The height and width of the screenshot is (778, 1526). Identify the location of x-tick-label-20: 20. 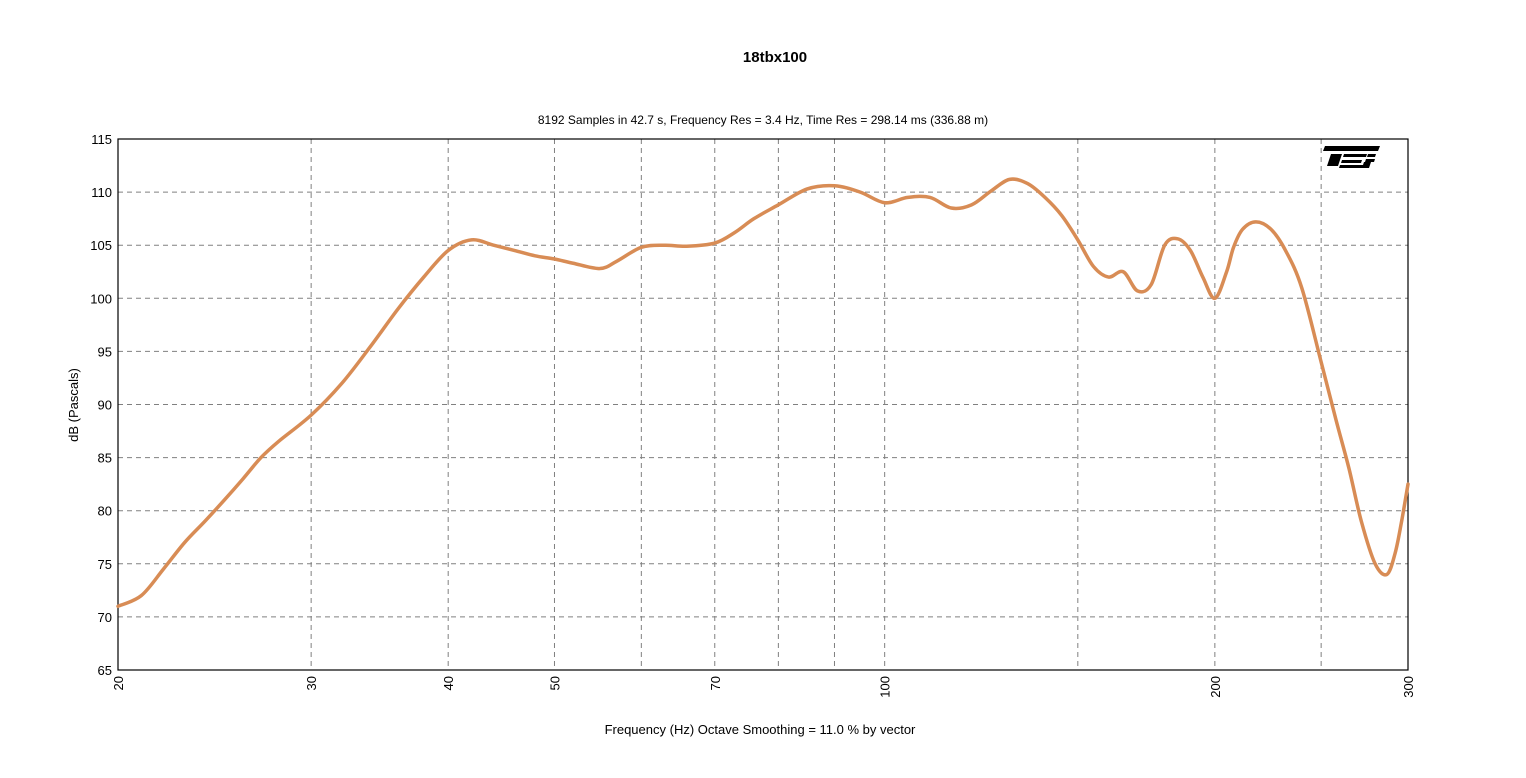
(118, 683).